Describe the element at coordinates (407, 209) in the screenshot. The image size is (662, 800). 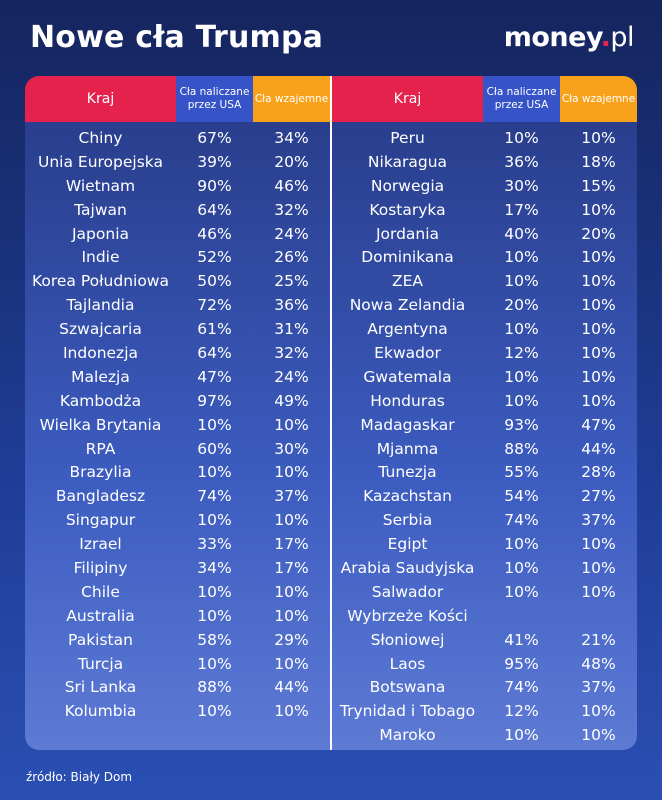
I see `country-cell: Kostaryka` at that location.